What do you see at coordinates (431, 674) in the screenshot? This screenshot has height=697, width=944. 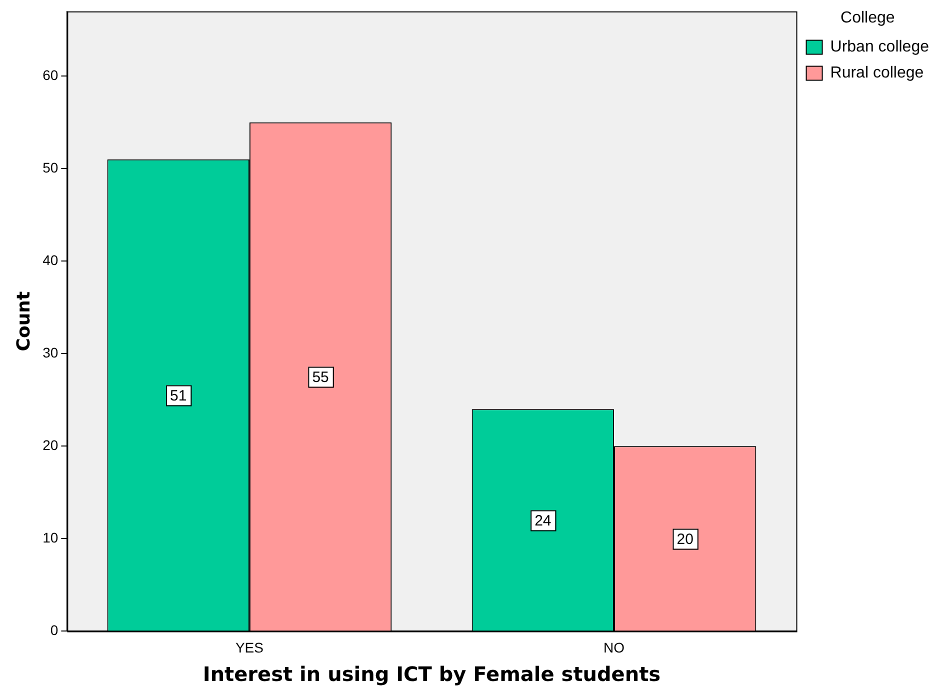 I see `x-axis-title: Interest in using ICT by Female students` at bounding box center [431, 674].